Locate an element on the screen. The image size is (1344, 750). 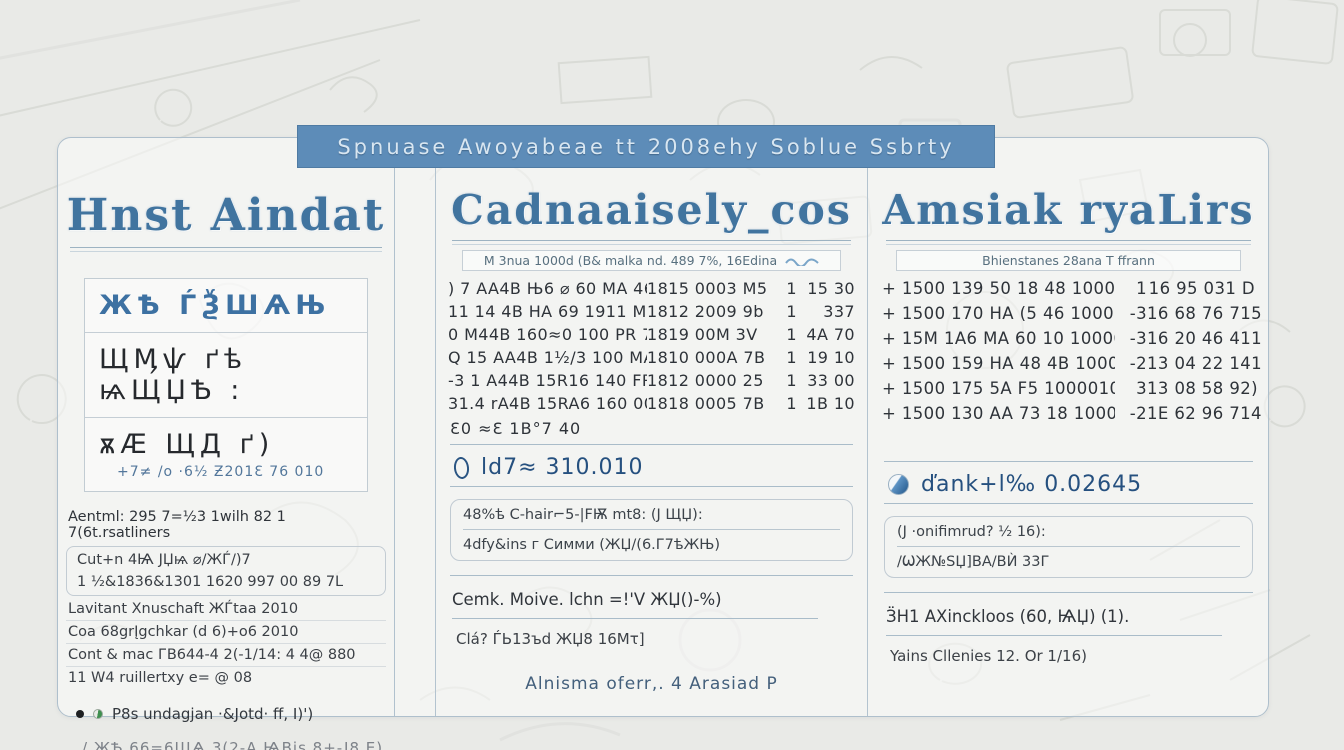
row-value: 1B 10 is located at coordinates (830, 403).